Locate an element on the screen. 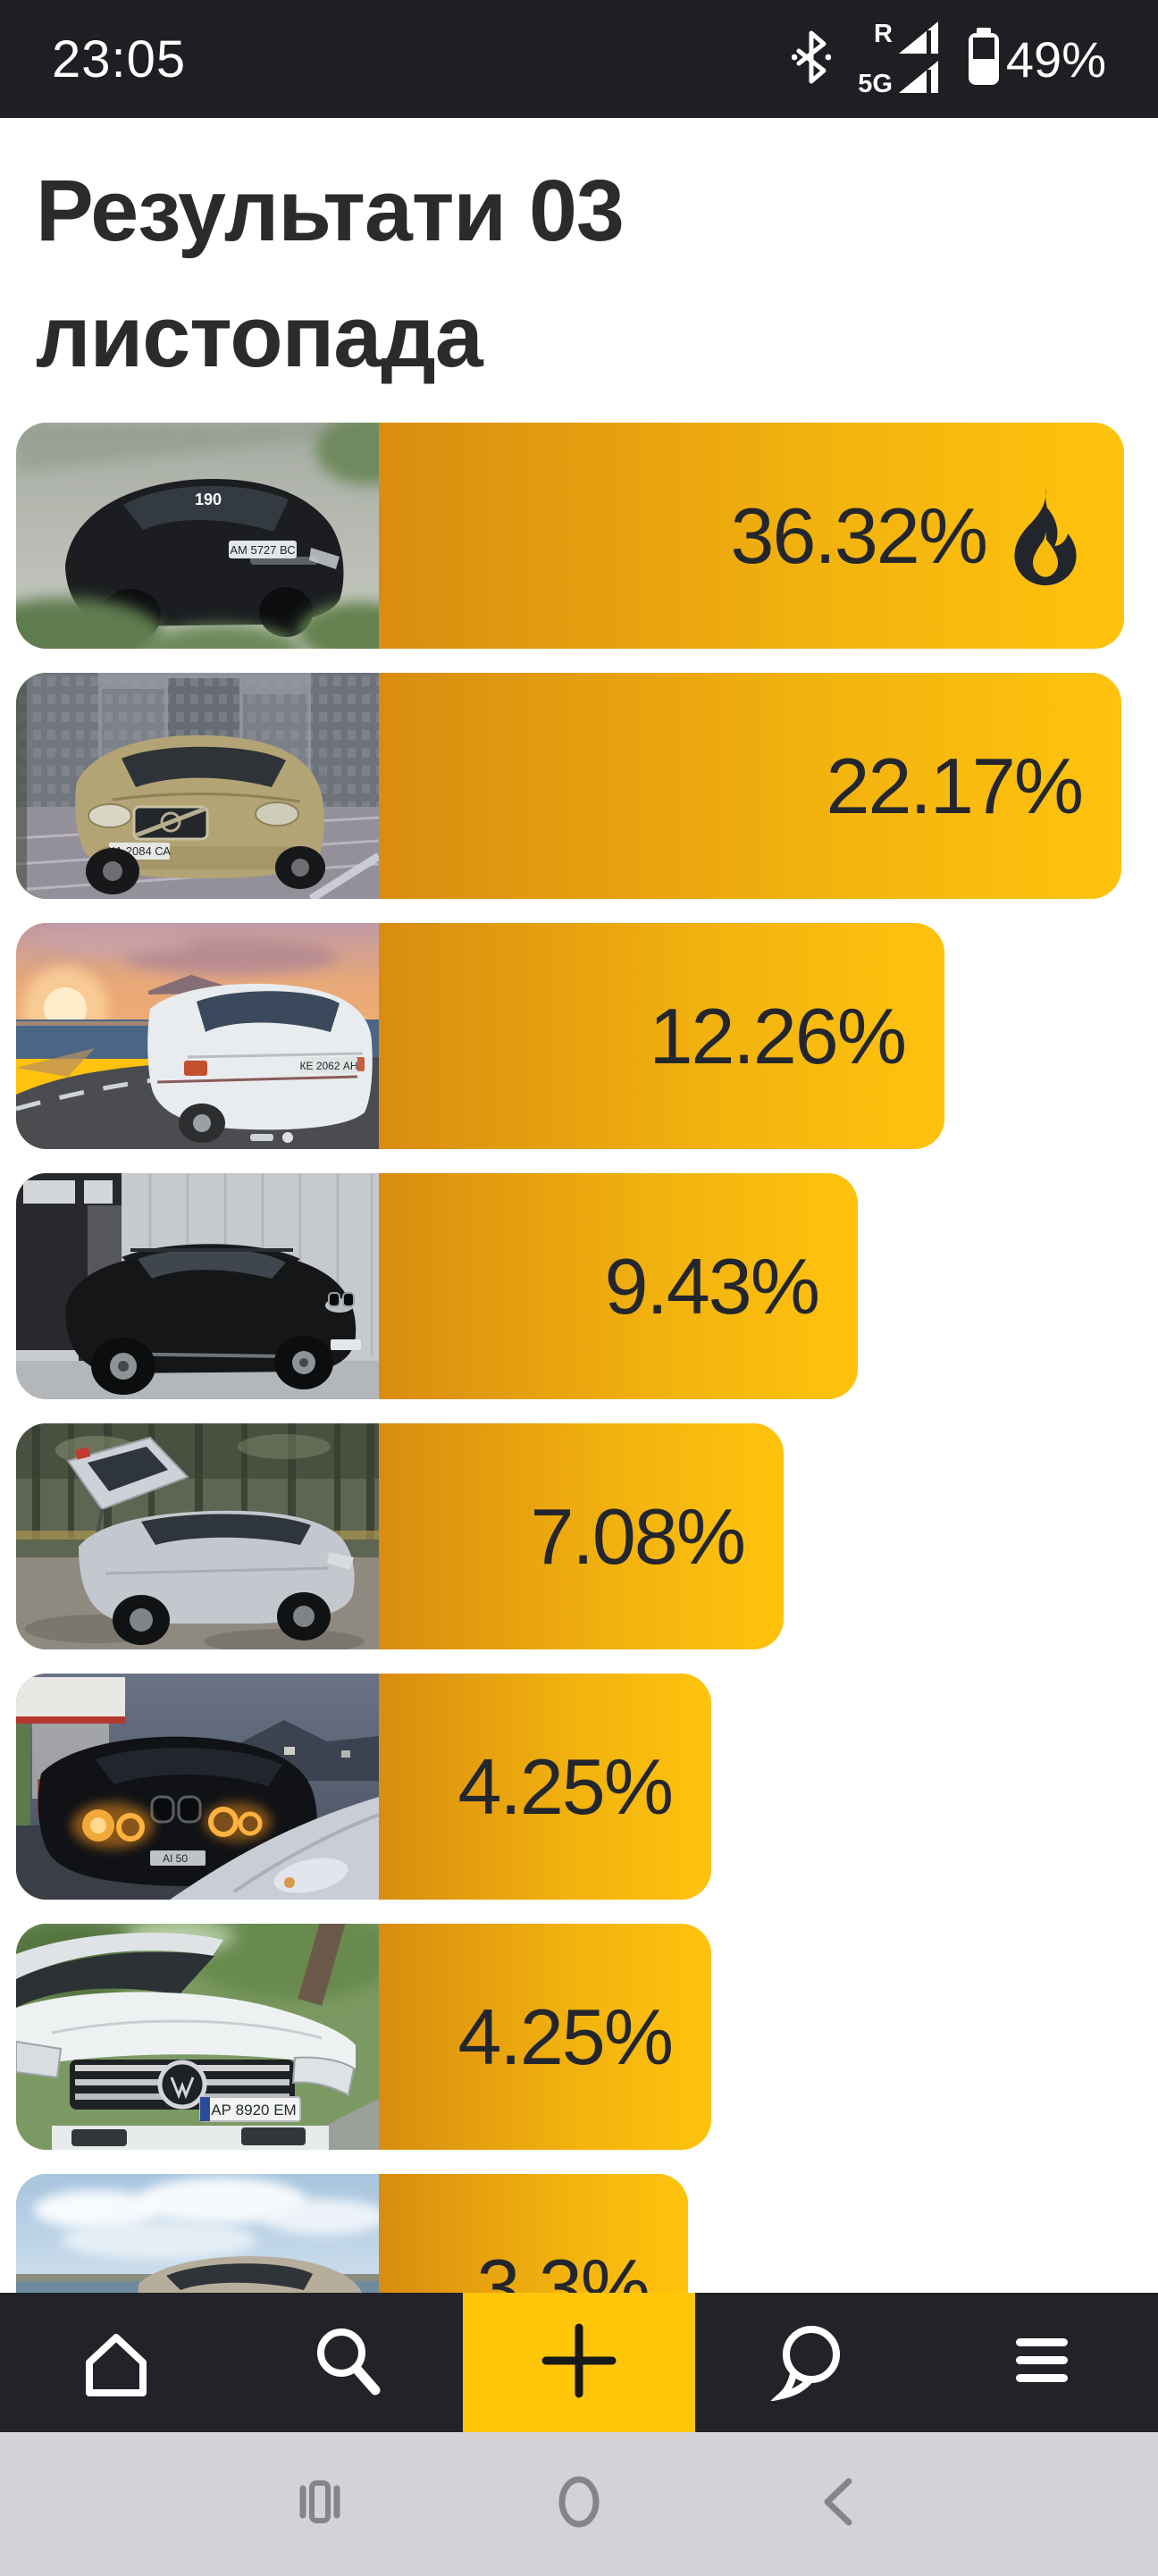 This screenshot has width=1158, height=2576. percent-label: 7.08% is located at coordinates (638, 1536).